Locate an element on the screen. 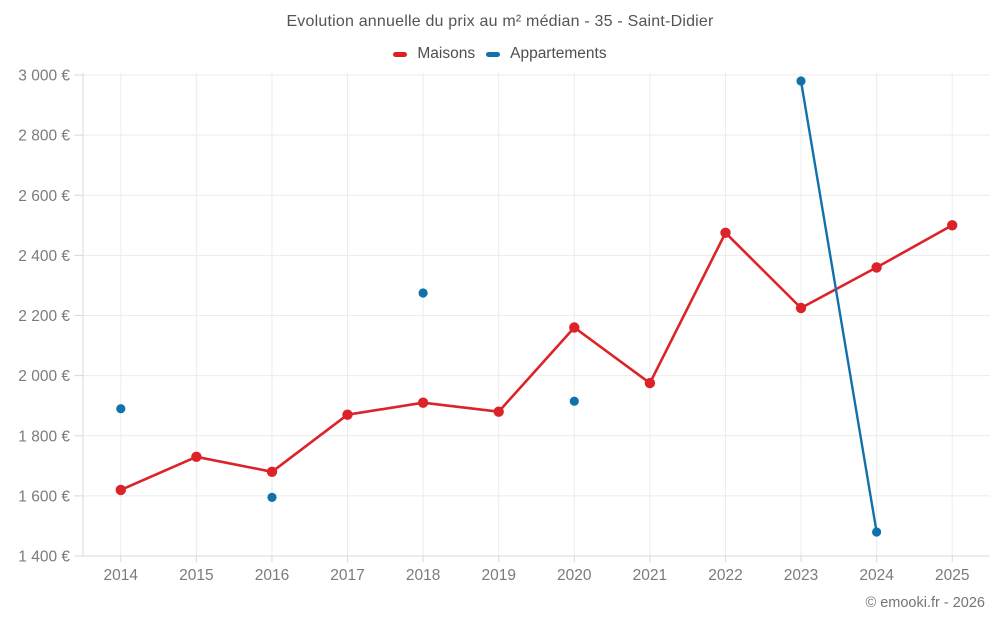 The image size is (1000, 625). x-tick-label: 2017 is located at coordinates (347, 575).